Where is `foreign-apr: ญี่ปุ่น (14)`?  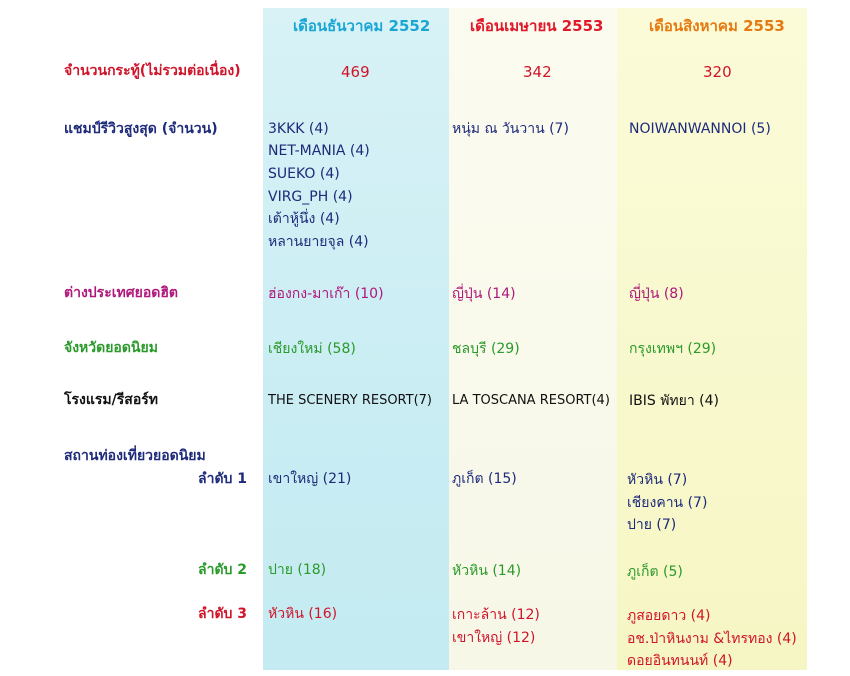
foreign-apr: ญี่ปุ่น (14) is located at coordinates (484, 294).